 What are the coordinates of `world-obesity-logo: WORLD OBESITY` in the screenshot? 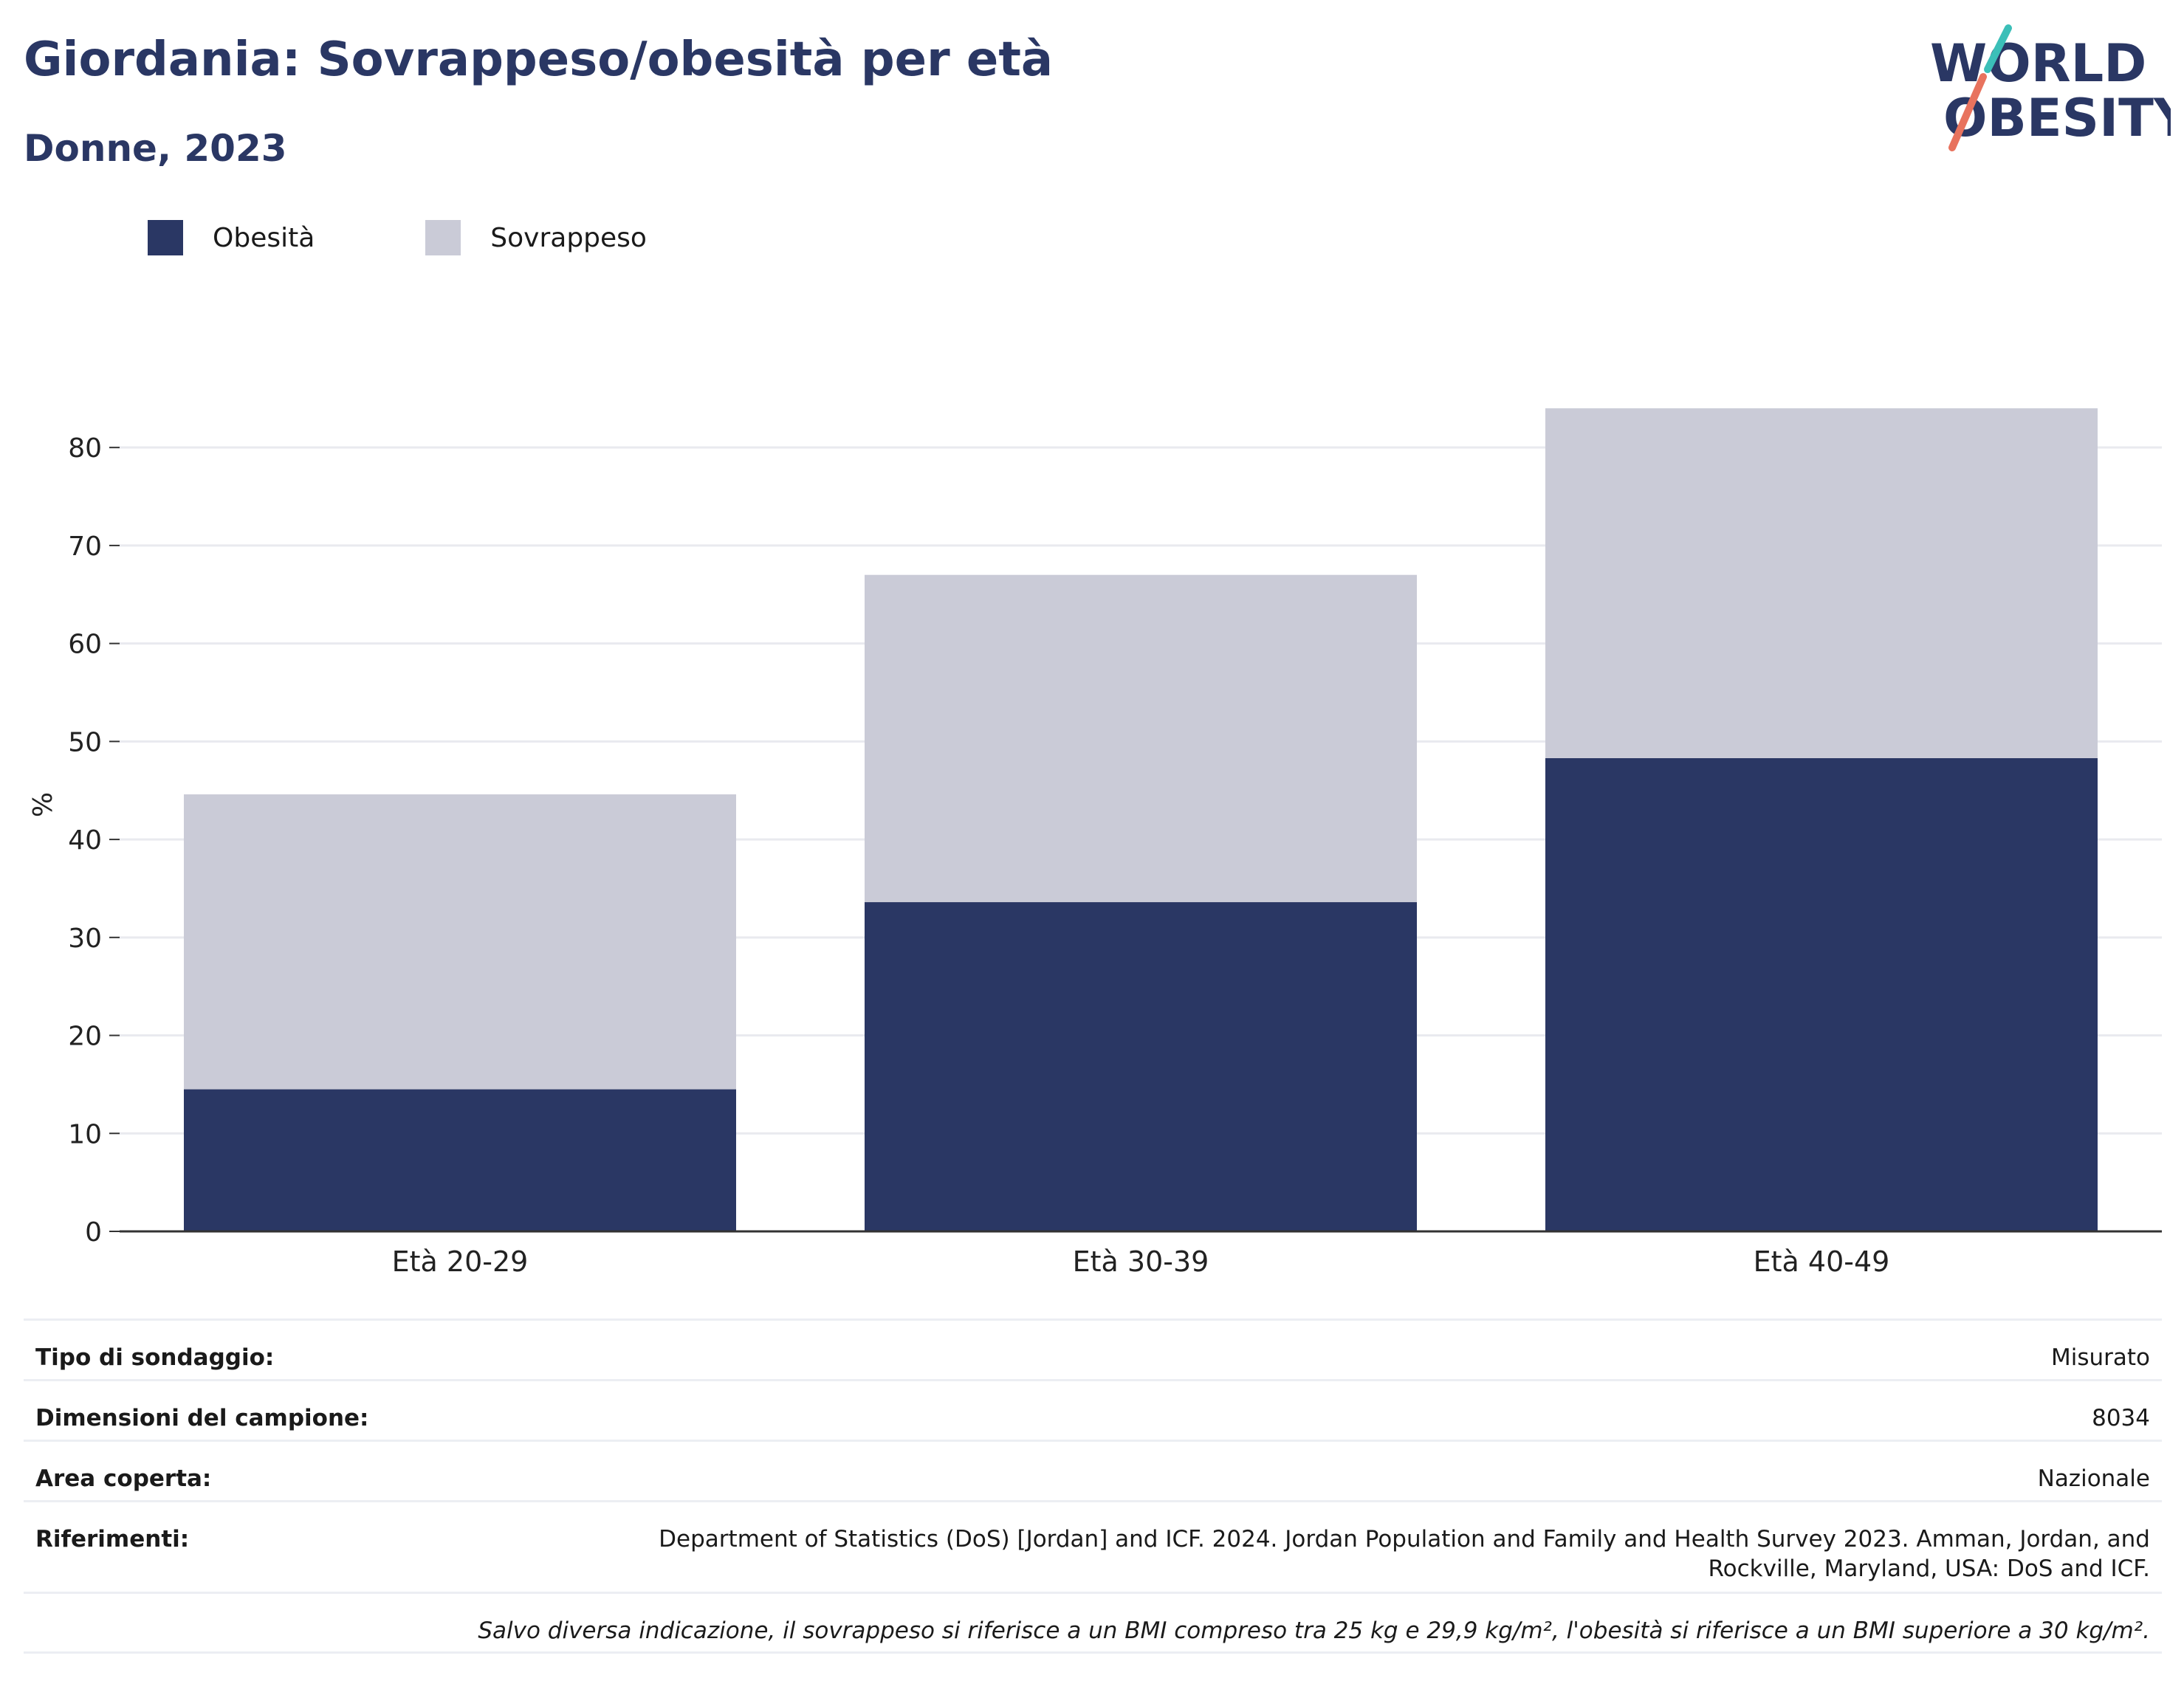 It's located at (2050, 87).